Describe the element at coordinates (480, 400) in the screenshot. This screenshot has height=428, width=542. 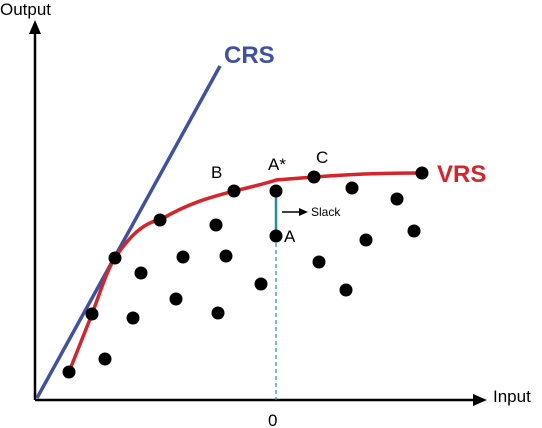
I see `x-axis-arrowhead` at that location.